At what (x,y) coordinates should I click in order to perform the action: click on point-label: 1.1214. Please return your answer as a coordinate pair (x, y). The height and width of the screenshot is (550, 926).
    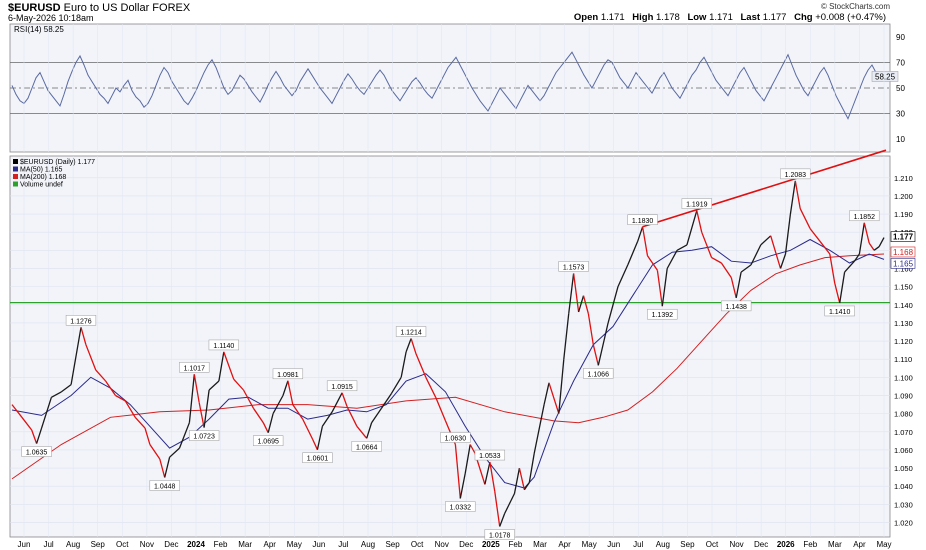
    Looking at the image, I should click on (411, 333).